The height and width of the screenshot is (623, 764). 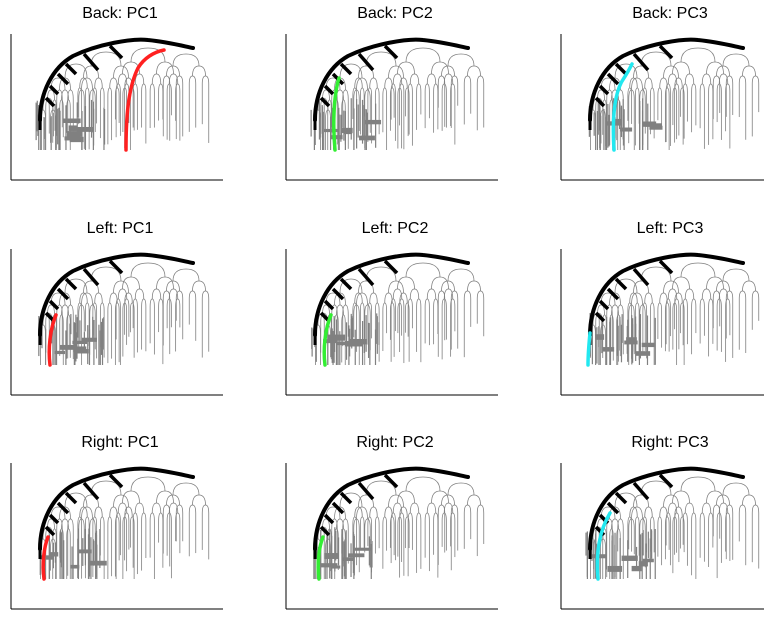 I want to click on panel-title: Left: PC1, so click(x=120, y=228).